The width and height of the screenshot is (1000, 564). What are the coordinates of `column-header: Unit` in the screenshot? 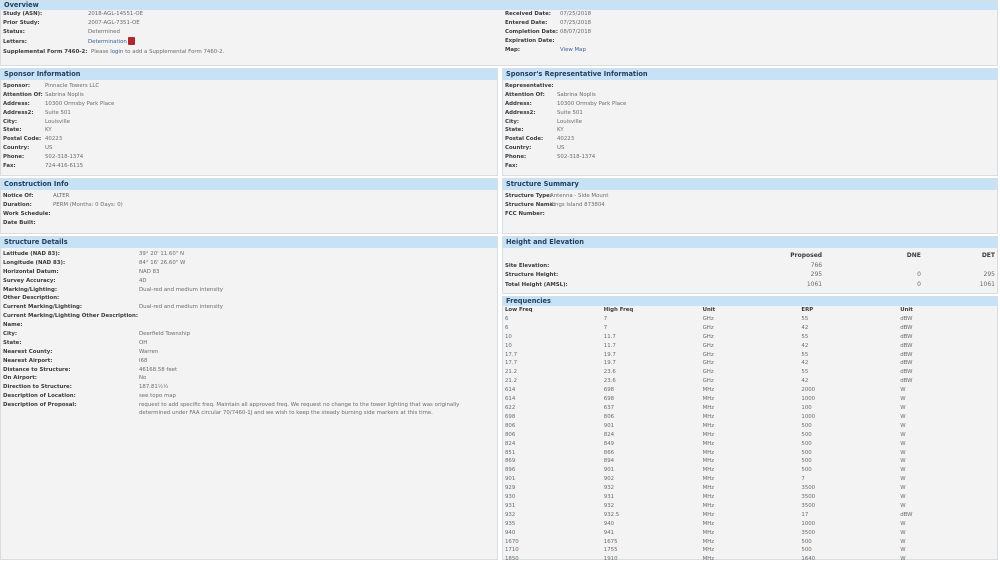 It's located at (906, 310).